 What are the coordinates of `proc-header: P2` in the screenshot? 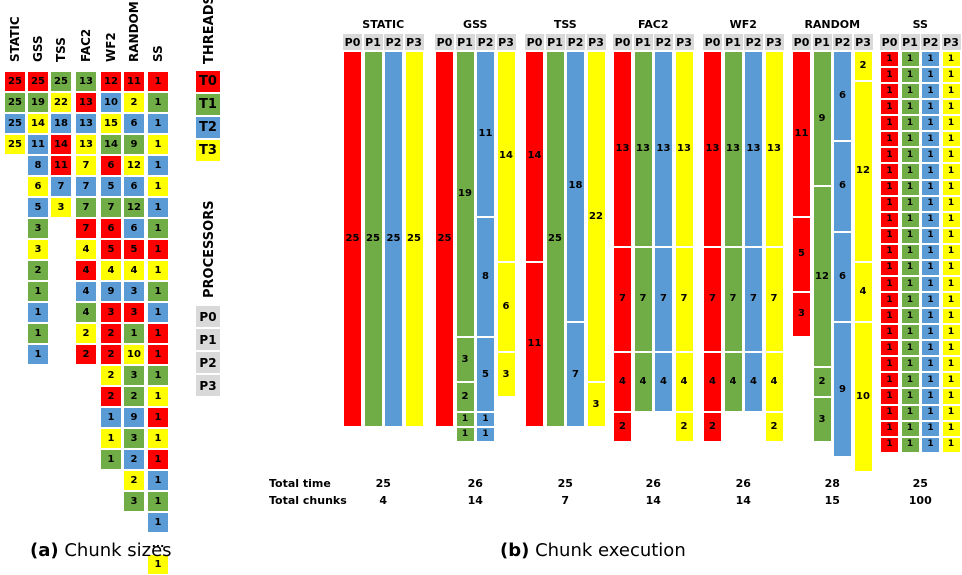 It's located at (842, 42).